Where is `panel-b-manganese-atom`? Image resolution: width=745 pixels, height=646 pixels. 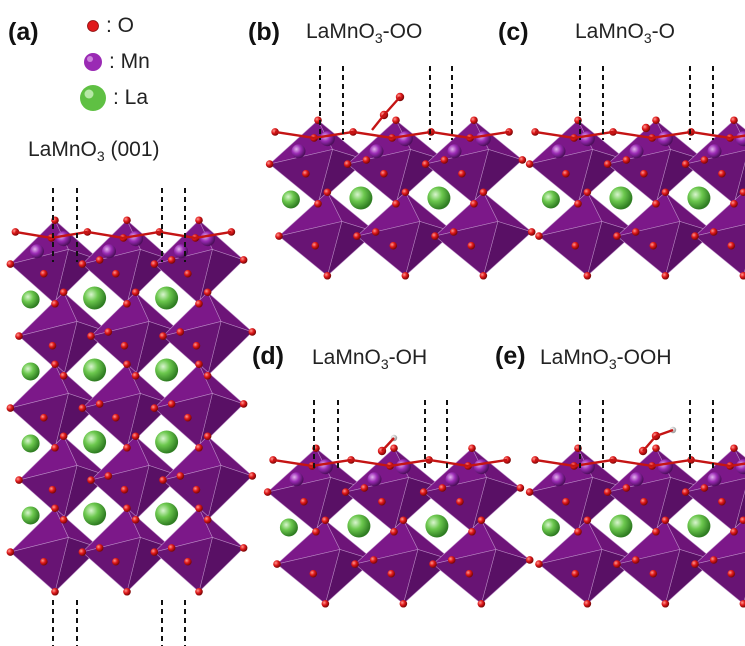
panel-b-manganese-atom is located at coordinates (454, 151).